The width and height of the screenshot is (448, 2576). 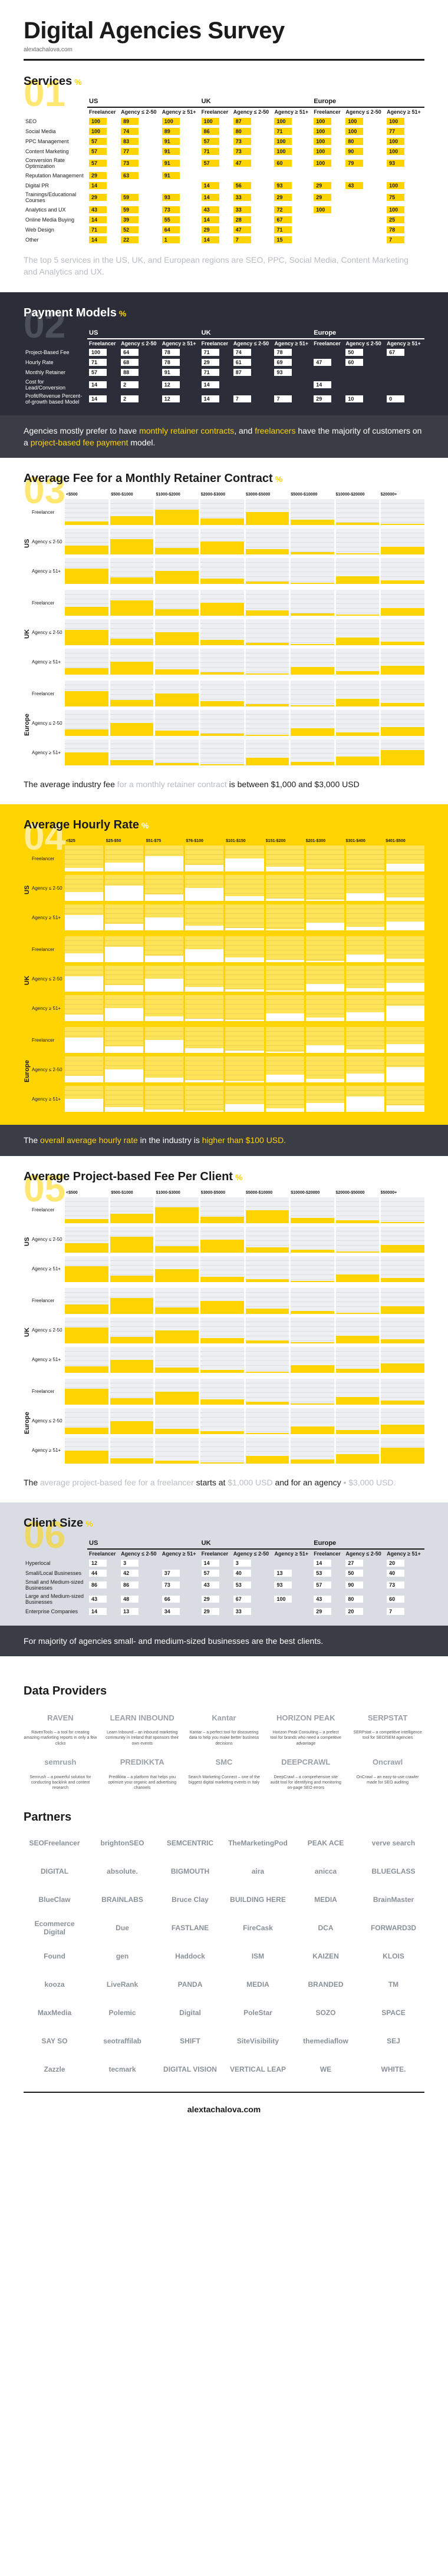 I want to click on partner-logo: absolute., so click(x=122, y=1871).